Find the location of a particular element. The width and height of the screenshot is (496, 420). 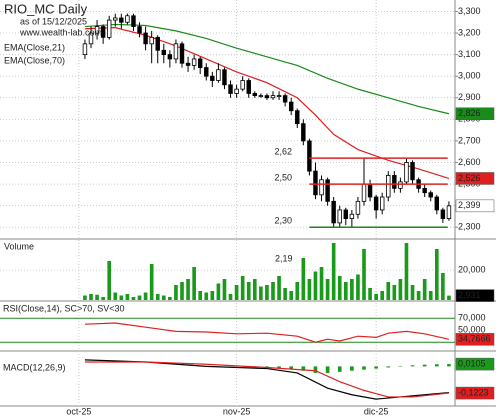

y-tick-label: 3,100 is located at coordinates (469, 54).